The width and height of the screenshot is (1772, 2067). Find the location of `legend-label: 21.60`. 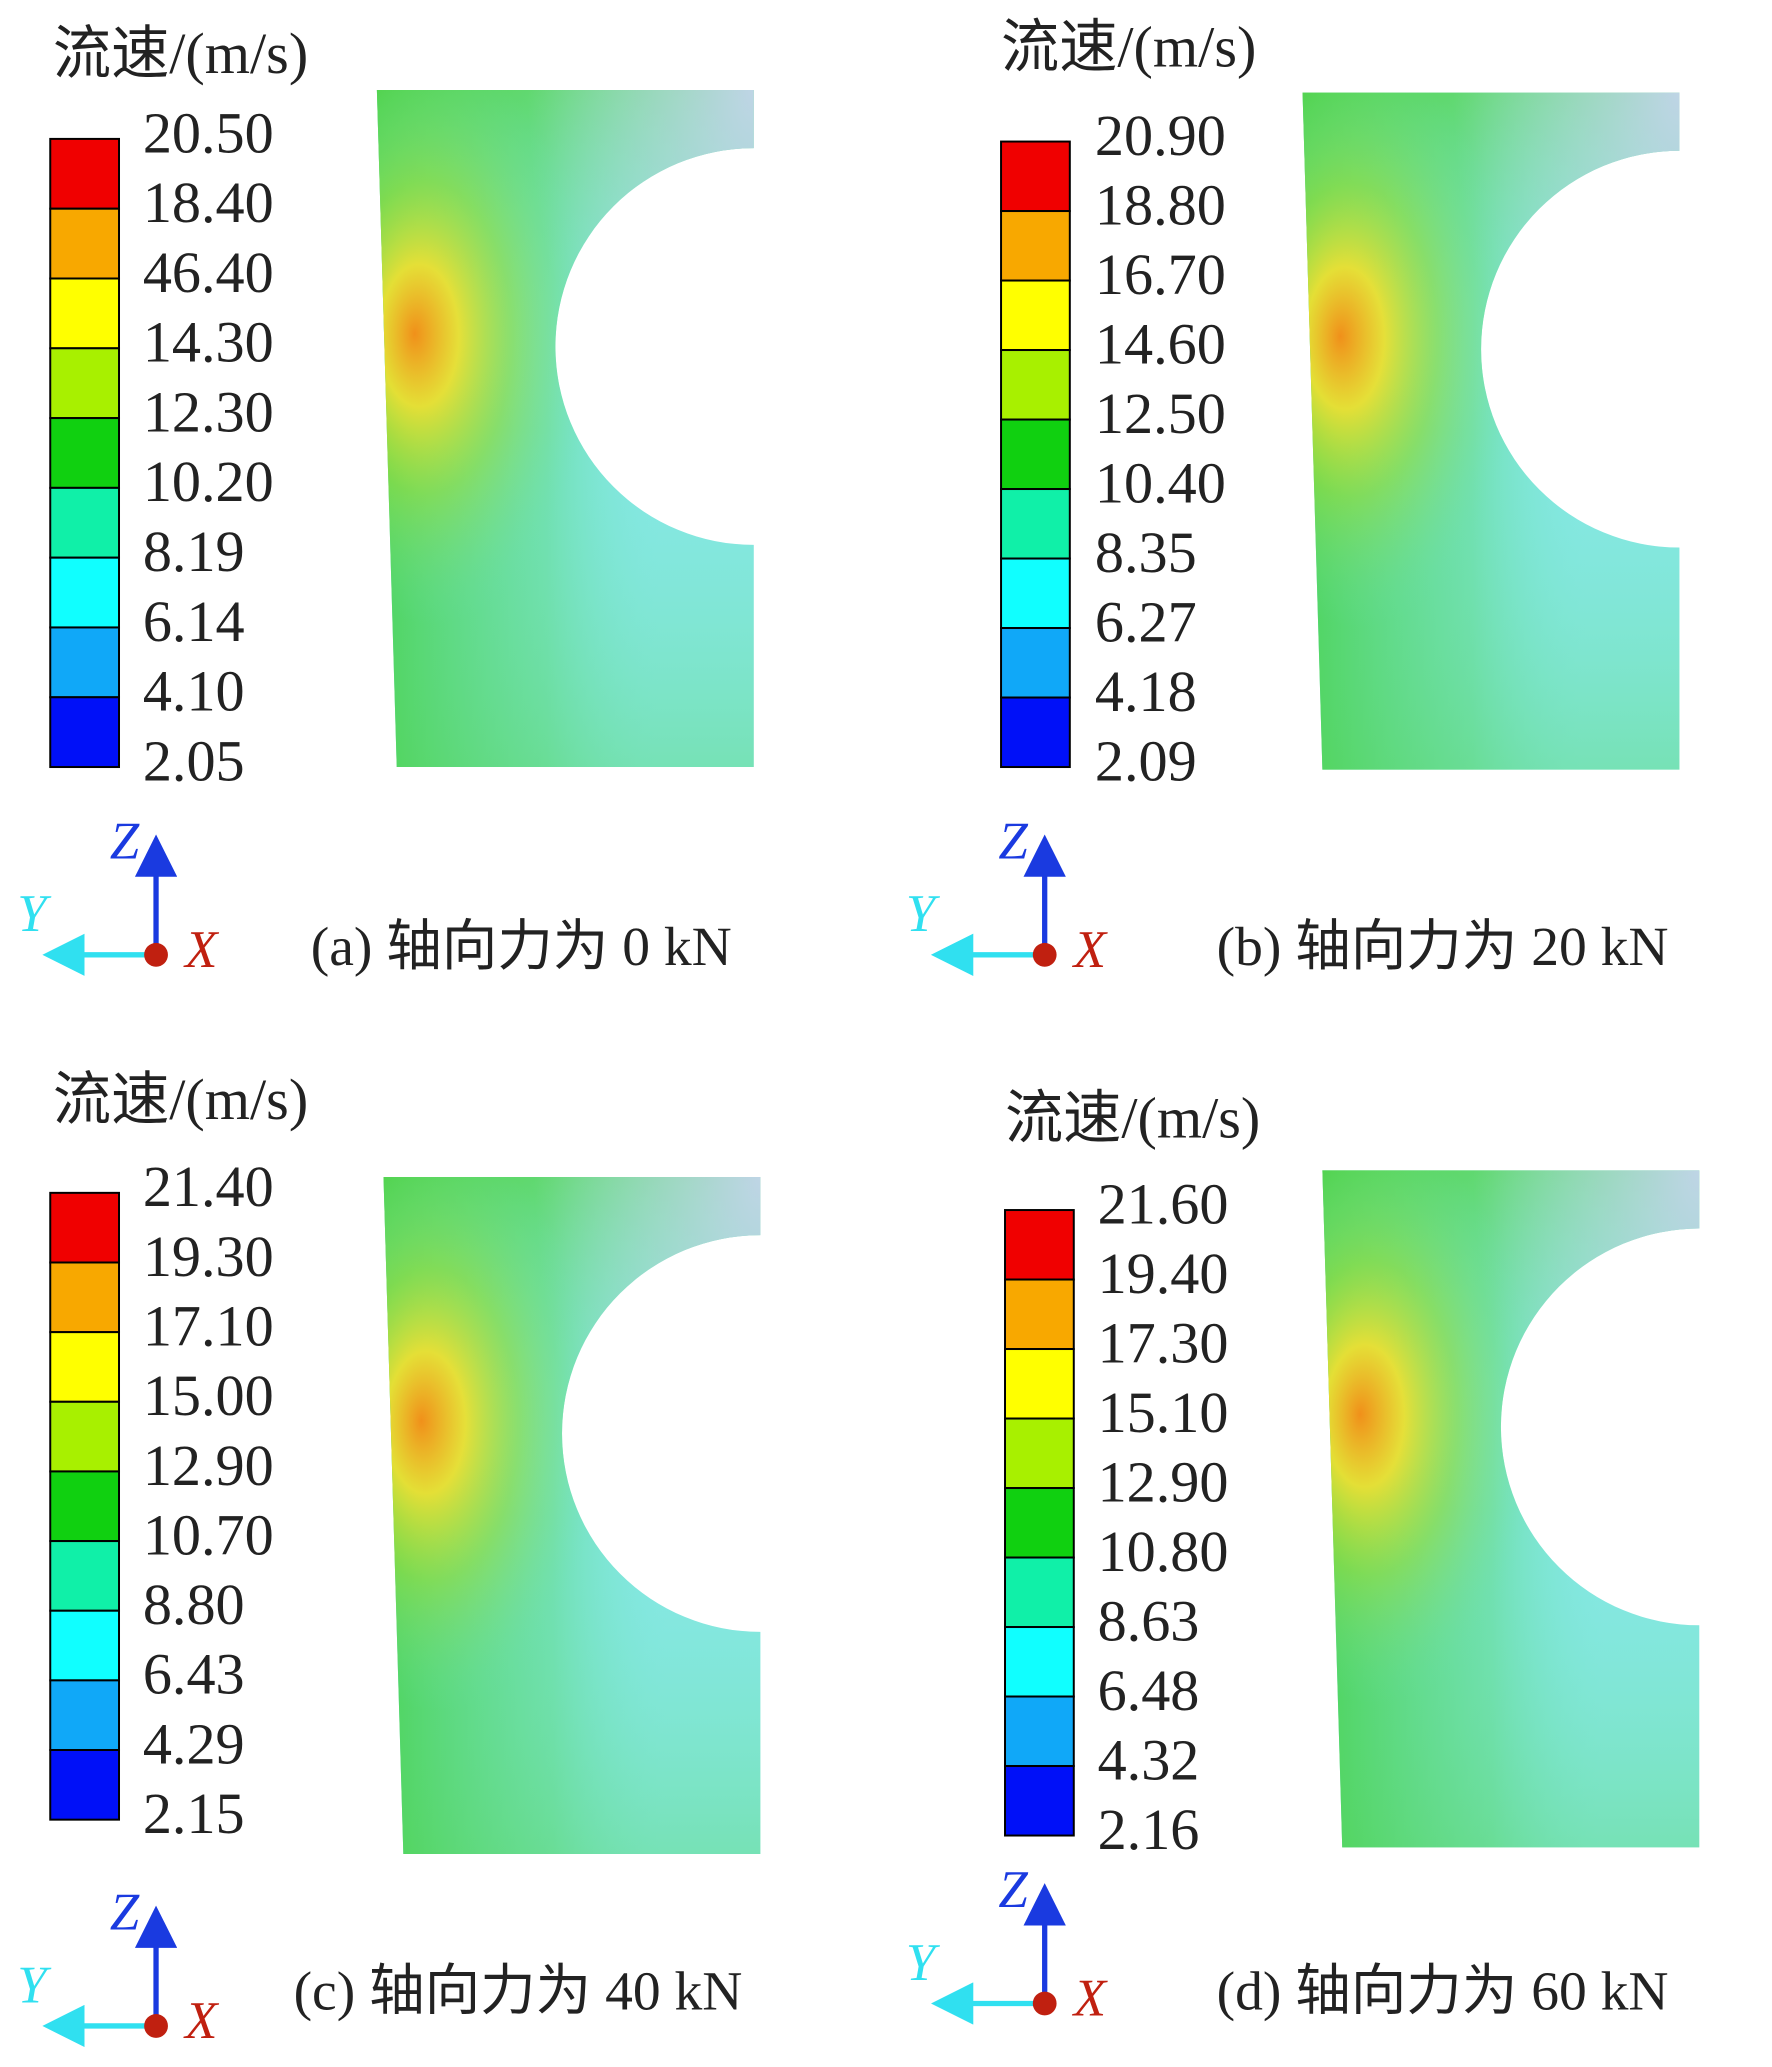

legend-label: 21.60 is located at coordinates (1163, 1203).